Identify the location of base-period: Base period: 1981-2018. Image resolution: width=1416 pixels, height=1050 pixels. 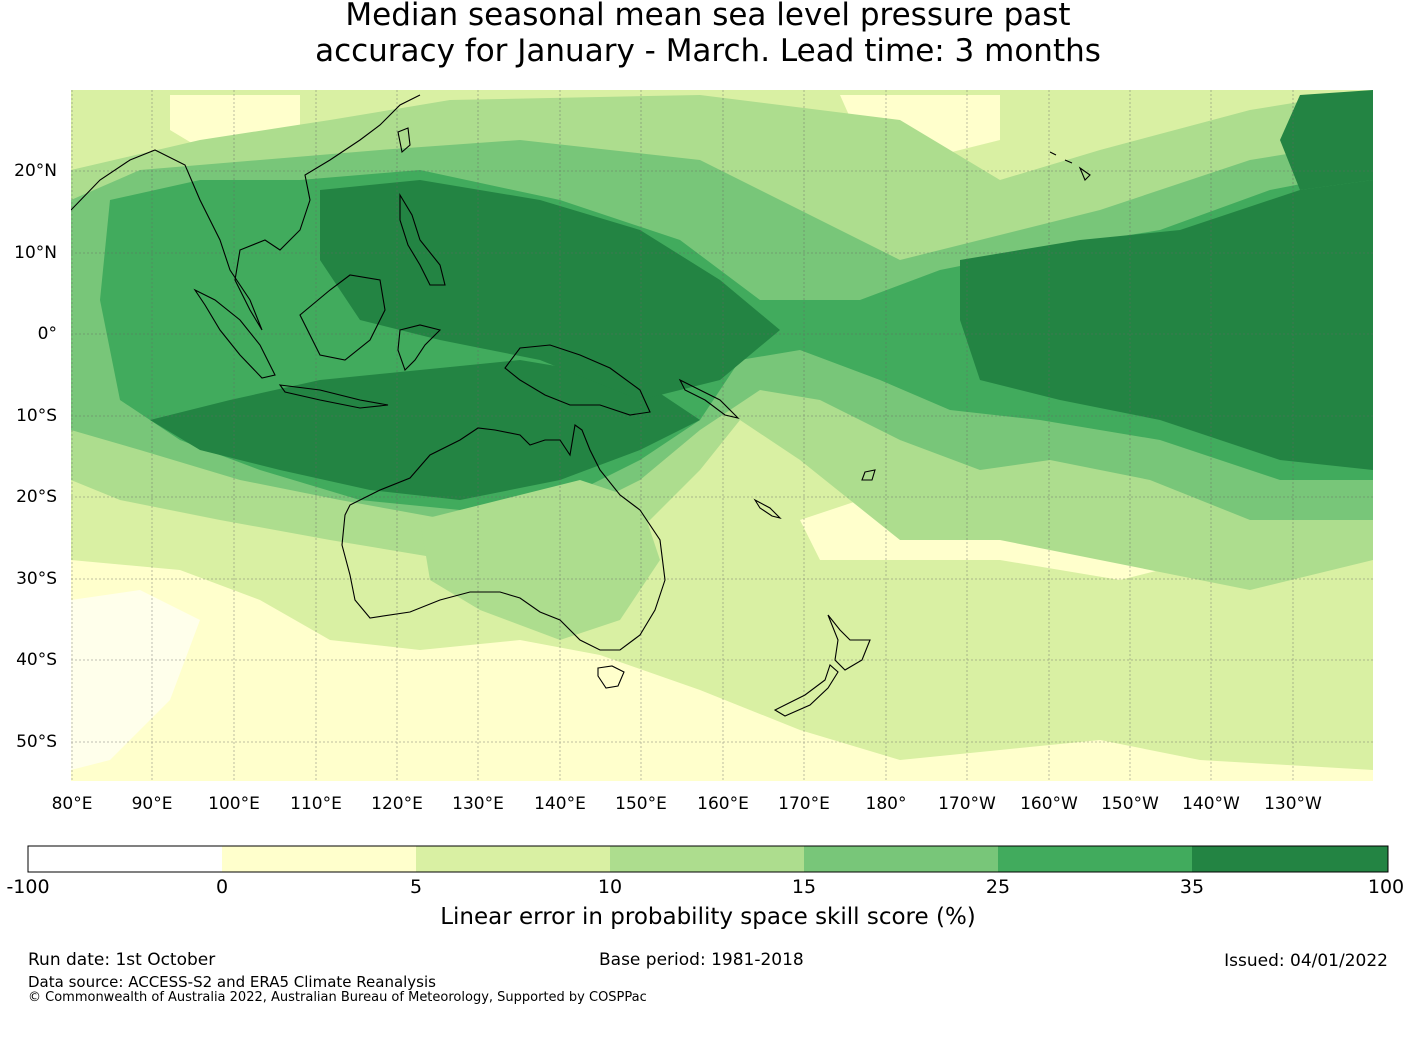
(701, 960).